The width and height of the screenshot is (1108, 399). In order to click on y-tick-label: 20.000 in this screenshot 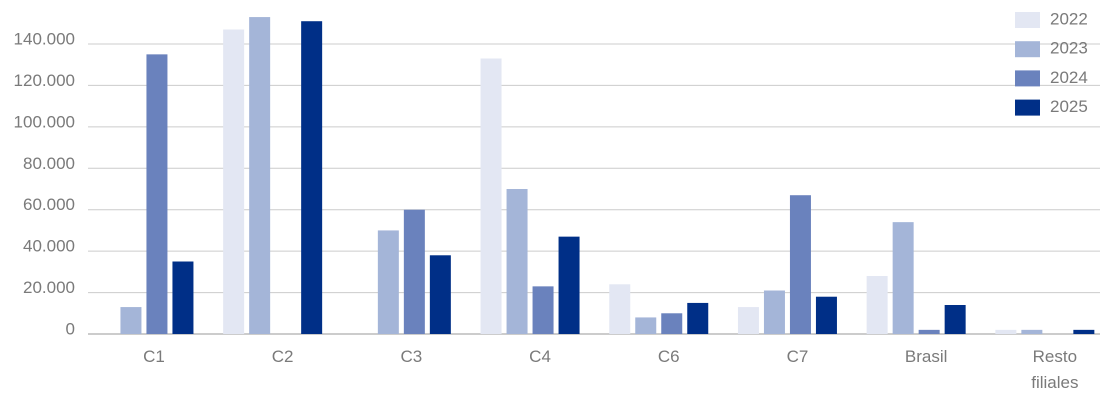, I will do `click(49, 287)`.